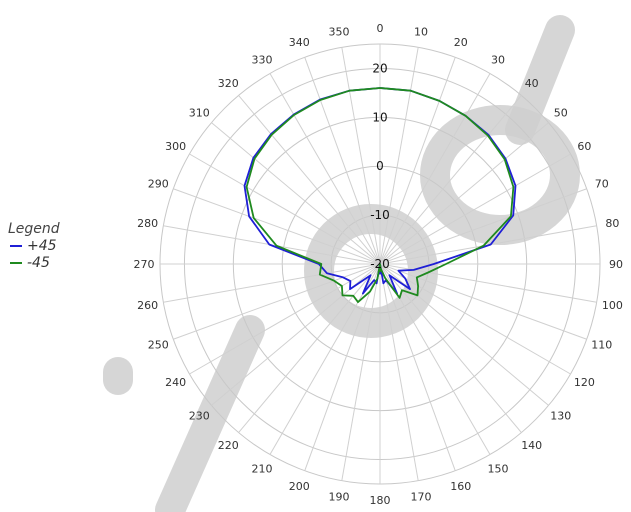 Image resolution: width=631 pixels, height=512 pixels. What do you see at coordinates (601, 345) in the screenshot?
I see `angle-tick-label: 110` at bounding box center [601, 345].